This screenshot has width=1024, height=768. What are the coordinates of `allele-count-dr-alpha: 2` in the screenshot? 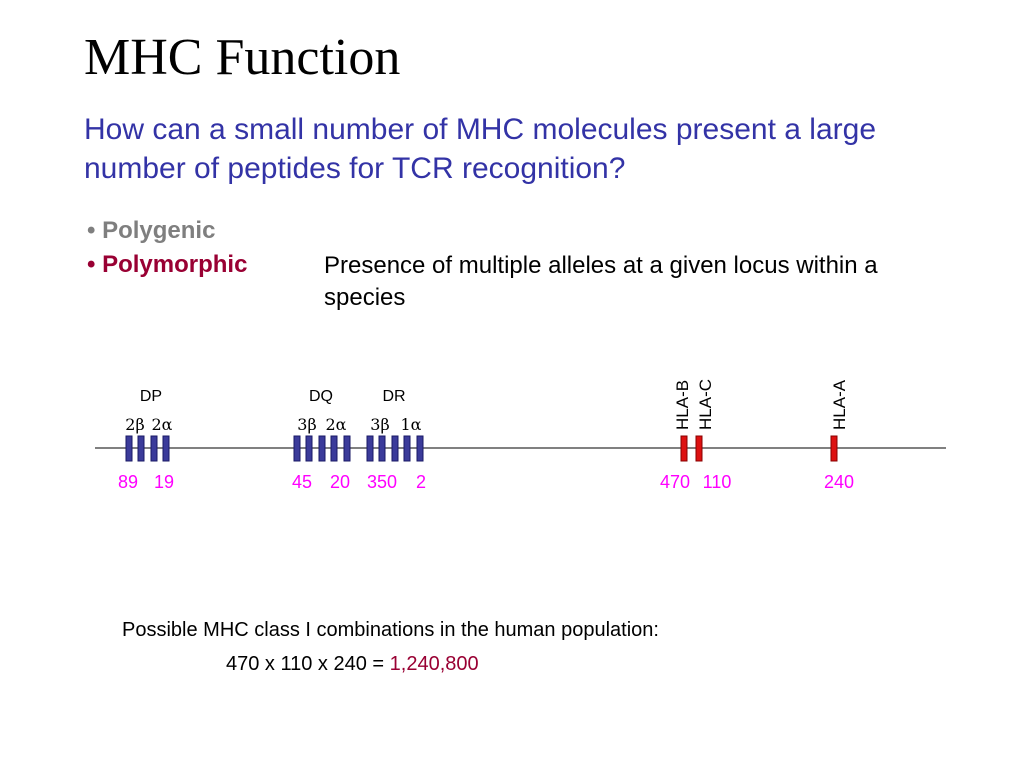 It's located at (421, 482).